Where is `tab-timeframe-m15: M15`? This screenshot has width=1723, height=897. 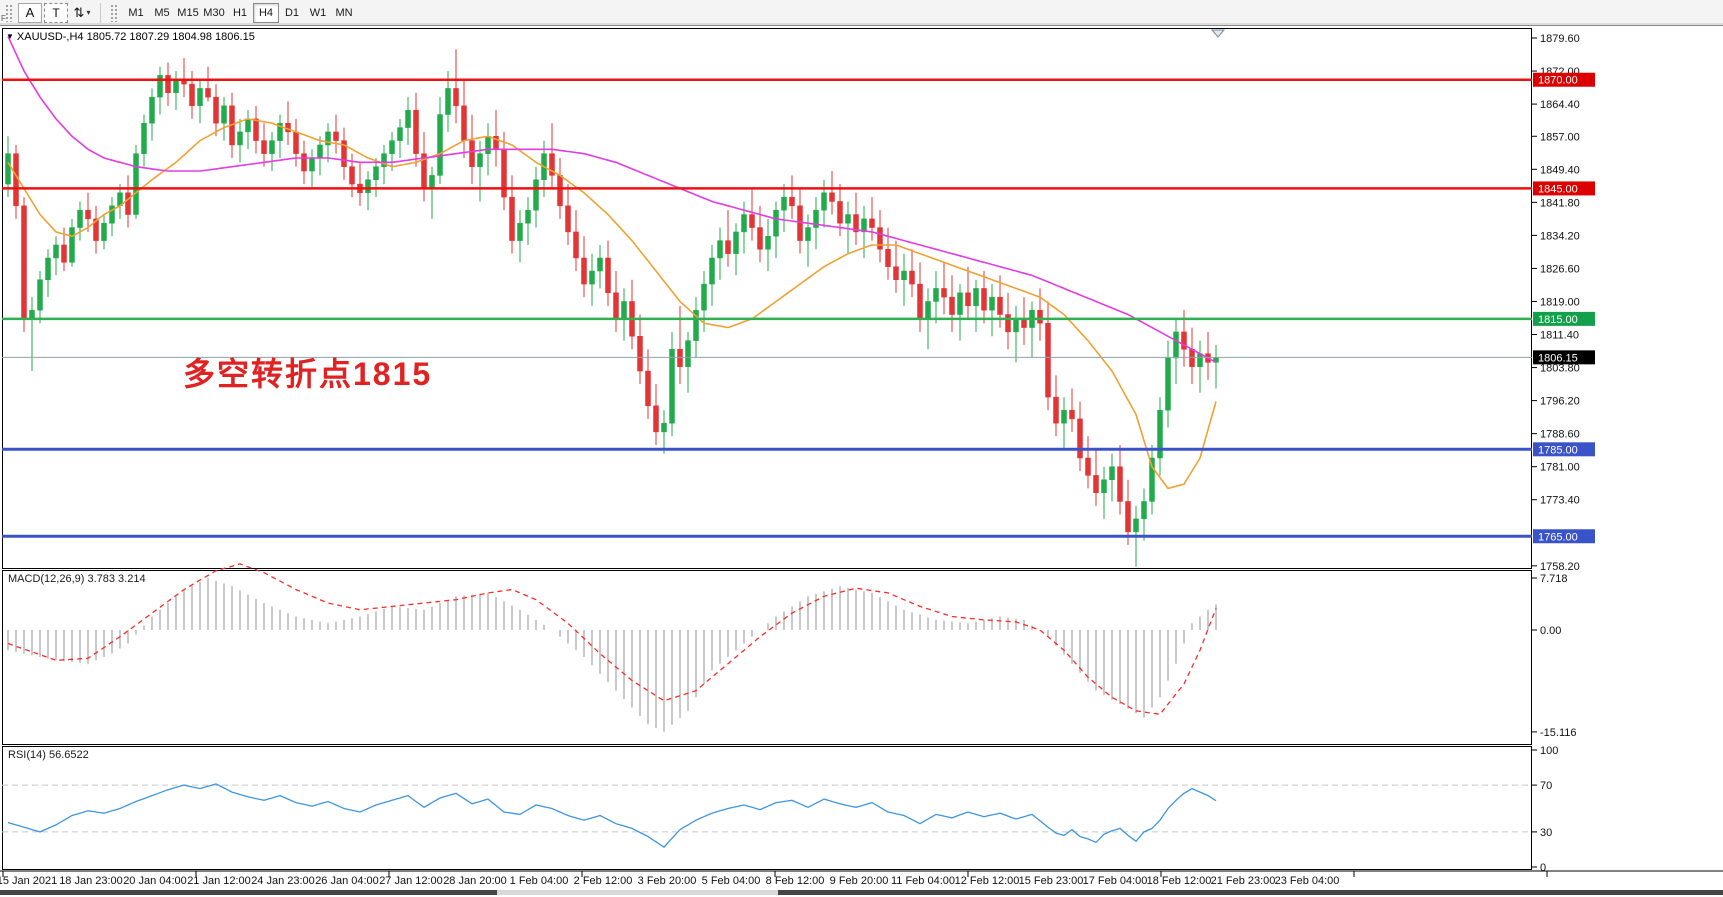
tab-timeframe-m15: M15 is located at coordinates (188, 12).